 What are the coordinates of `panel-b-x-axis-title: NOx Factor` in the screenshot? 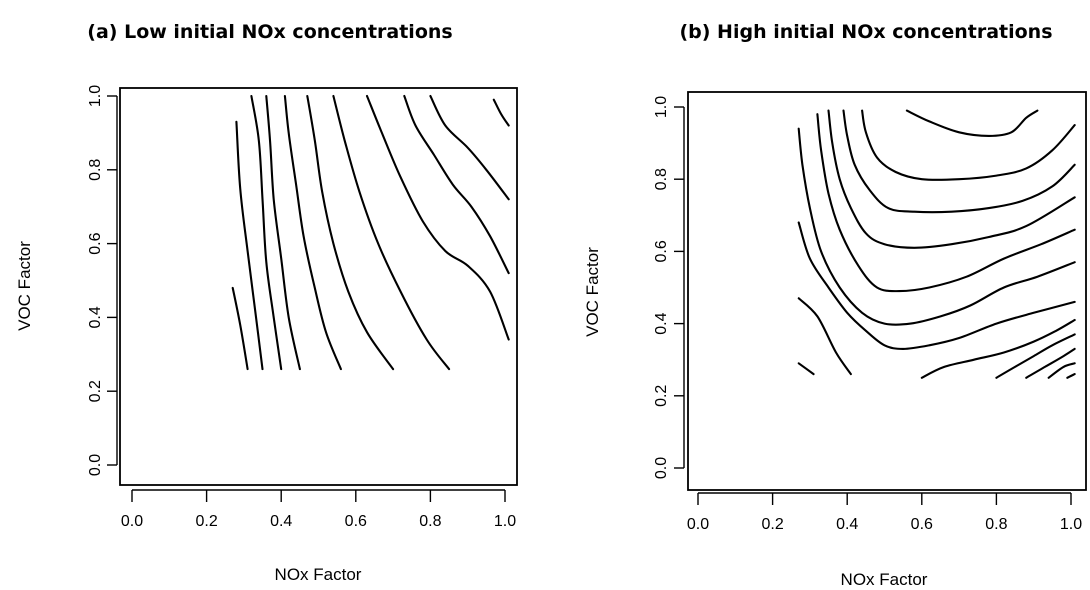 It's located at (884, 579).